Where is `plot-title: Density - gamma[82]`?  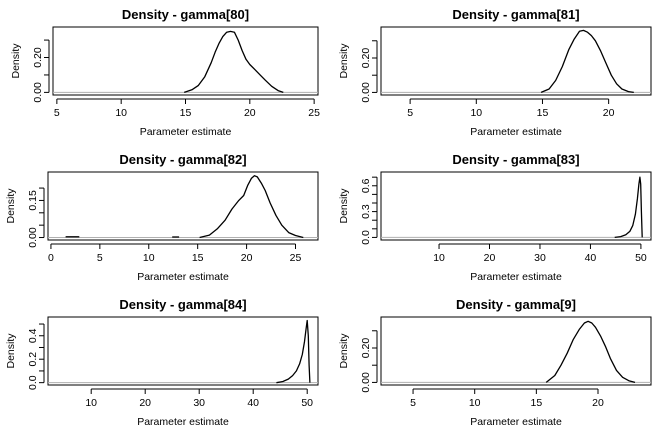
plot-title: Density - gamma[82] is located at coordinates (182, 159).